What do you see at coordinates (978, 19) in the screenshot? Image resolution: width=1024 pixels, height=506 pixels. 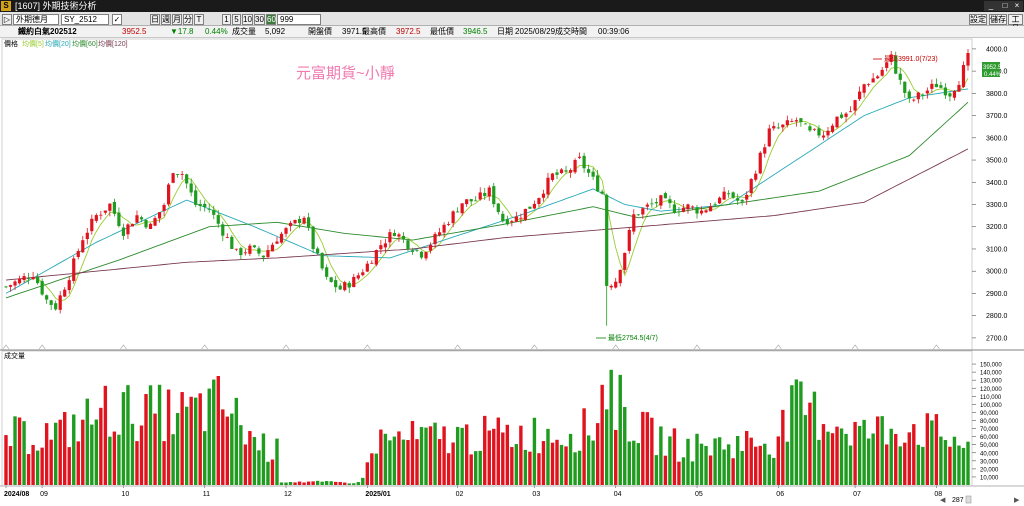 I see `settings-button: 設定` at bounding box center [978, 19].